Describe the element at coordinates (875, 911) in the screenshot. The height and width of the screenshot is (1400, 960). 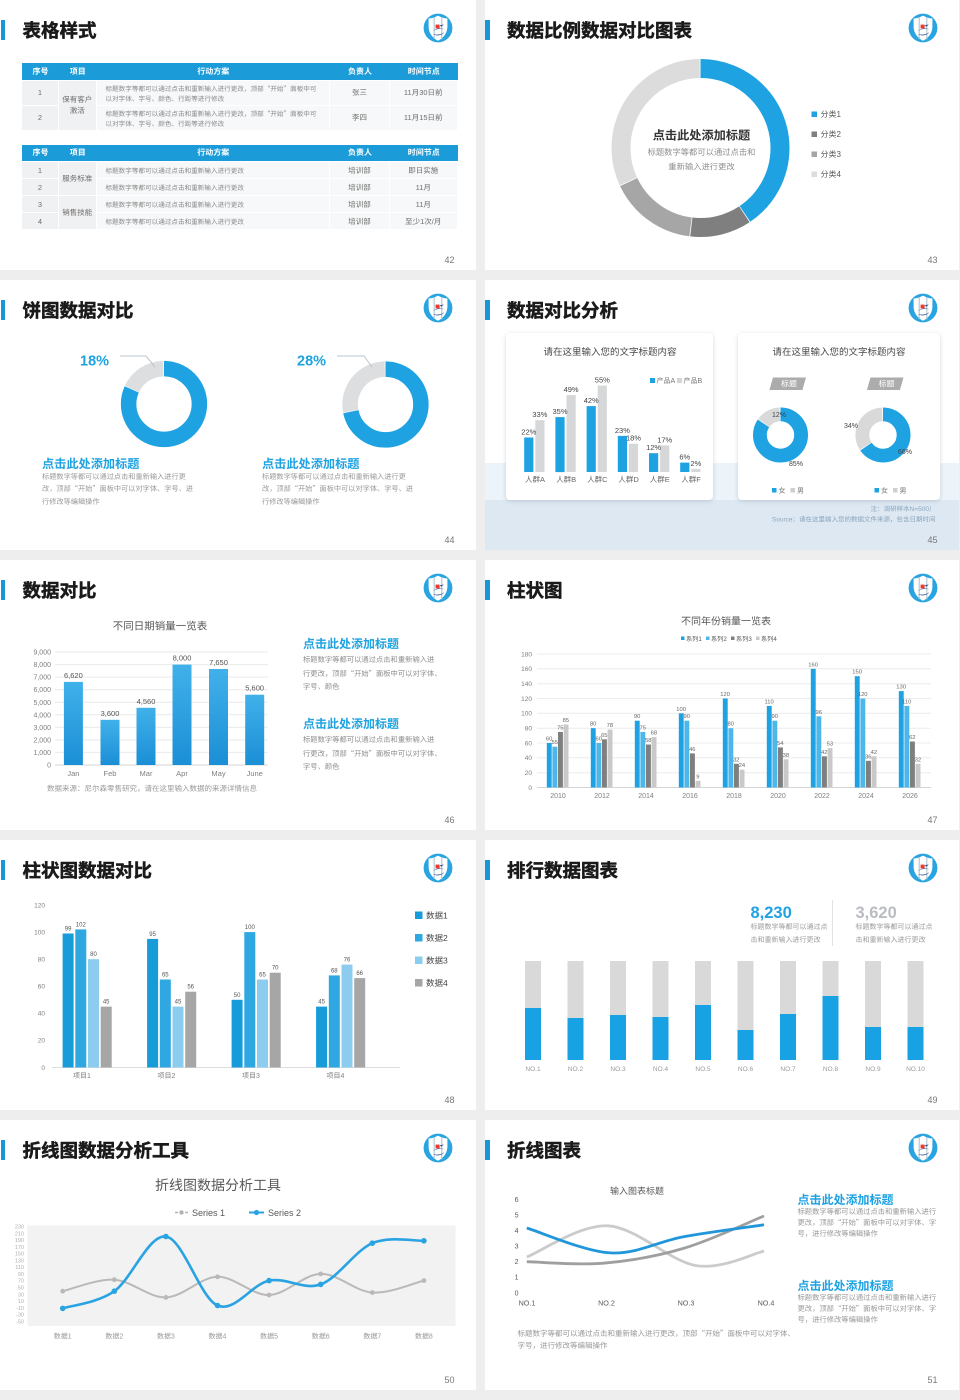
I see `svg-text: 3,620` at that location.